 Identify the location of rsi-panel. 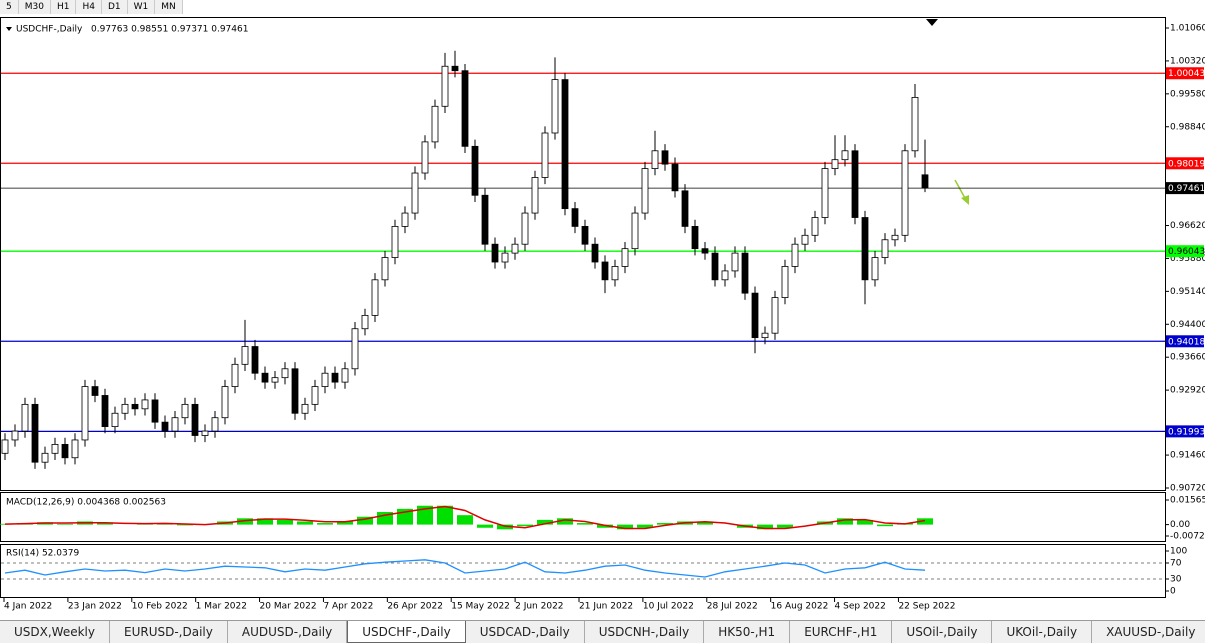
(583, 571).